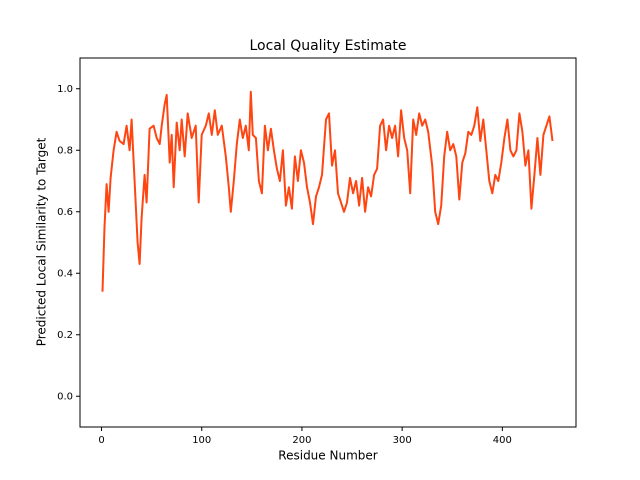 The width and height of the screenshot is (640, 480). I want to click on x-tick-label: 400, so click(502, 440).